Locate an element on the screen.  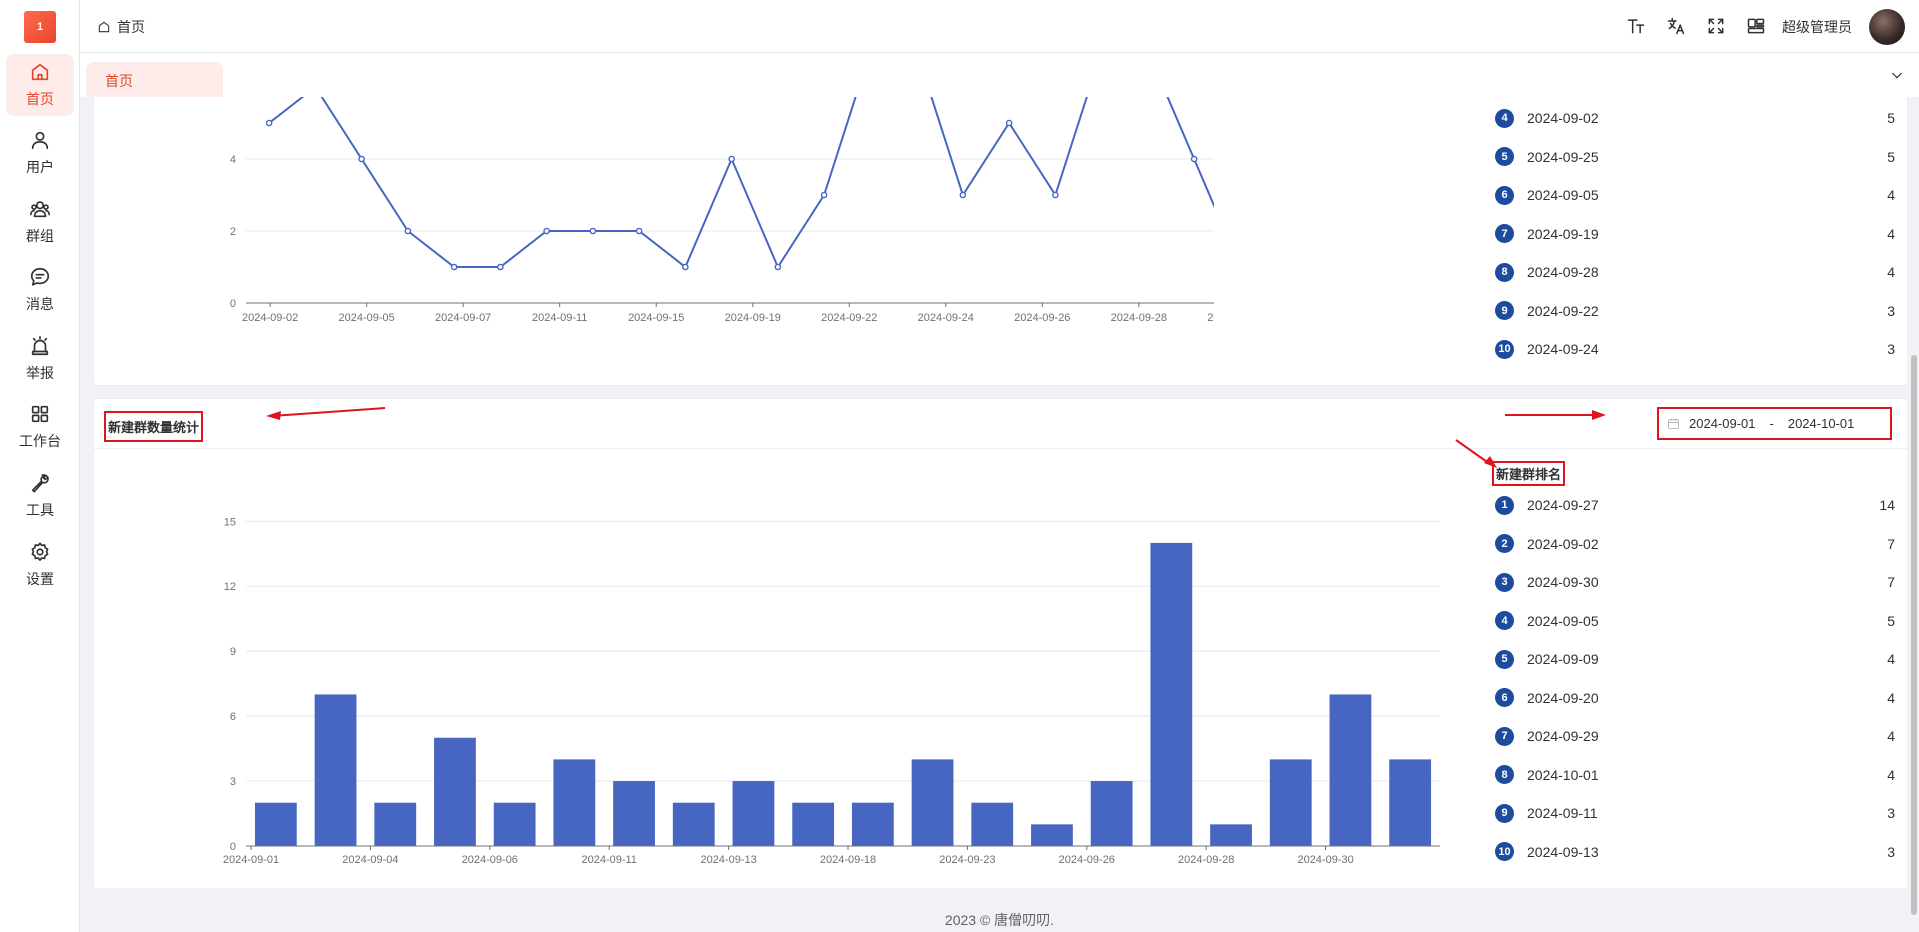
sidebar-item-tools: 工具 is located at coordinates (40, 496).